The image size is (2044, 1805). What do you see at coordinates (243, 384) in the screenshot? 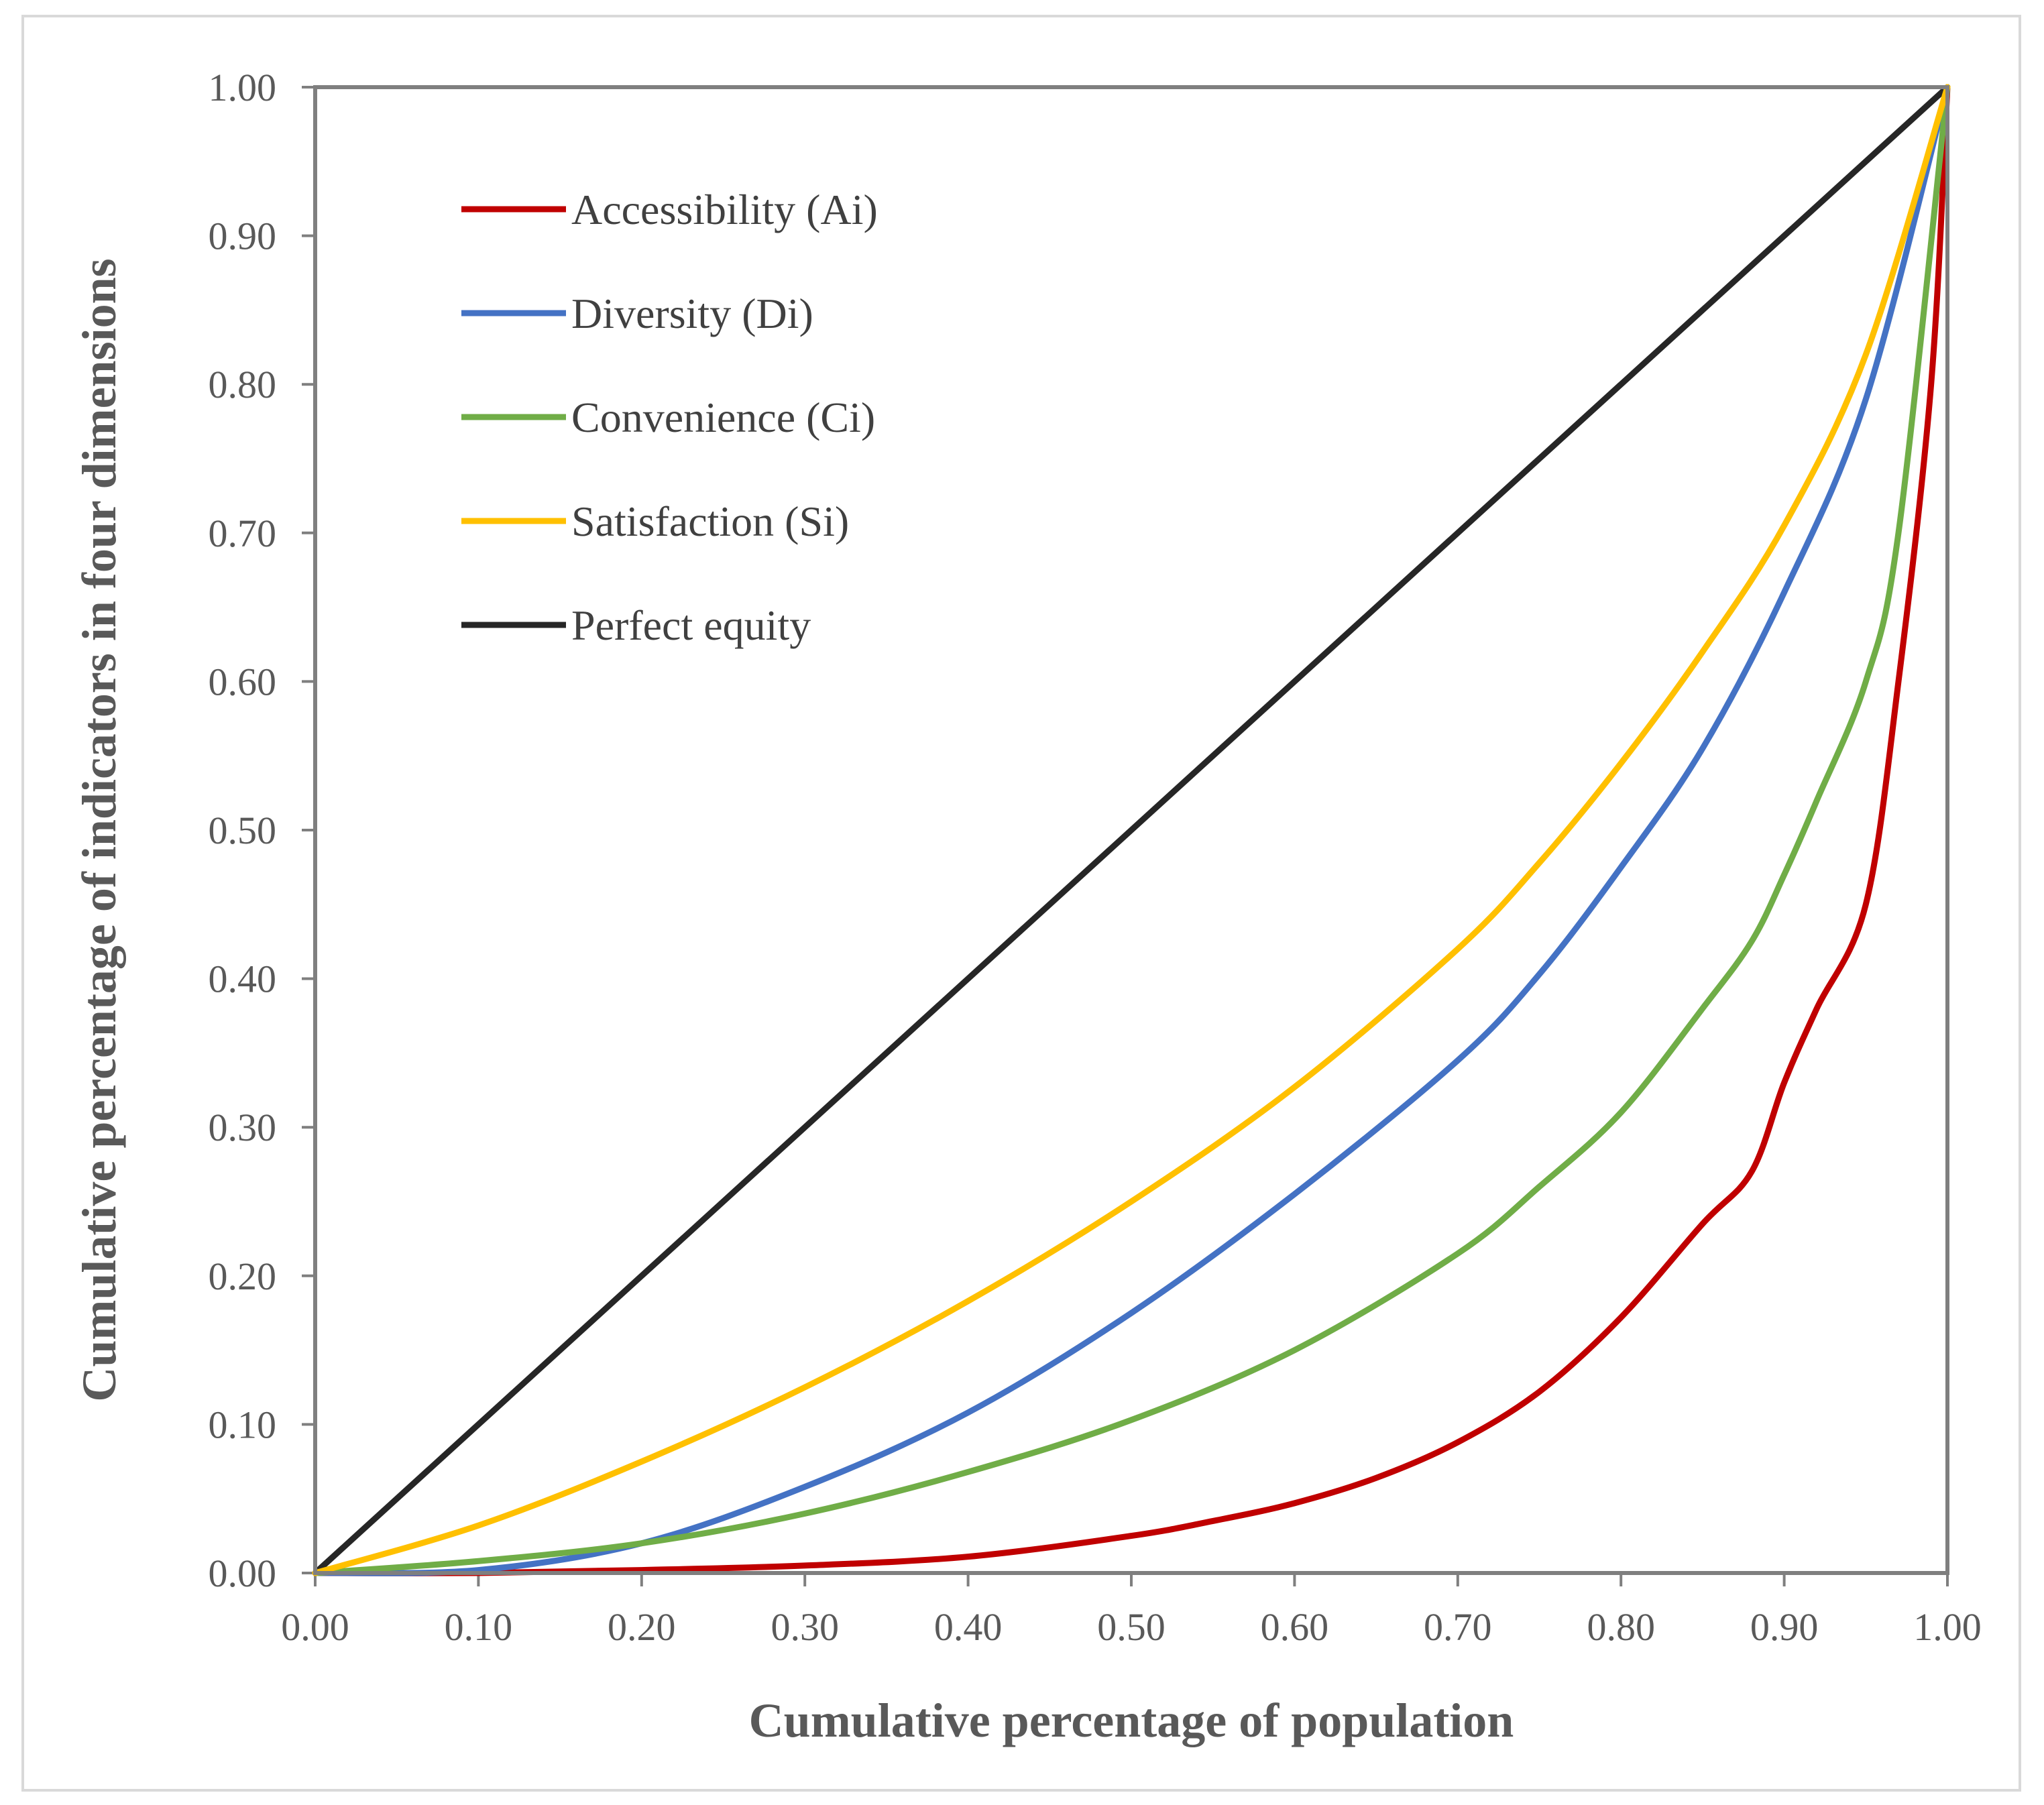
I see `y-tick-label: 0.80` at bounding box center [243, 384].